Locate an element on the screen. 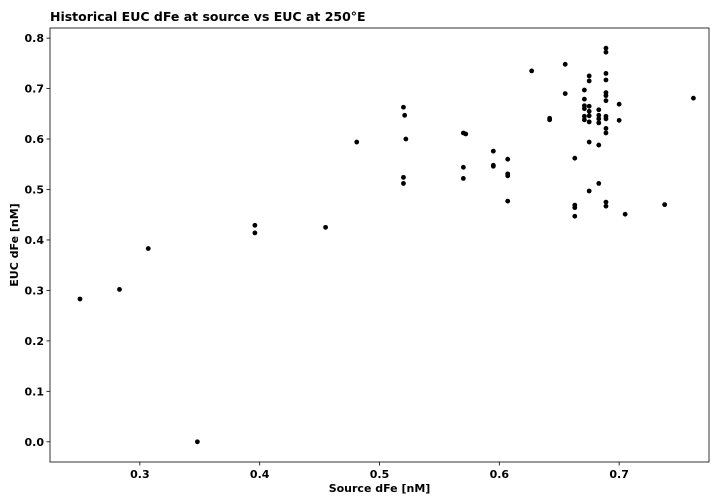  x-tick-label: 0.6 is located at coordinates (500, 474).